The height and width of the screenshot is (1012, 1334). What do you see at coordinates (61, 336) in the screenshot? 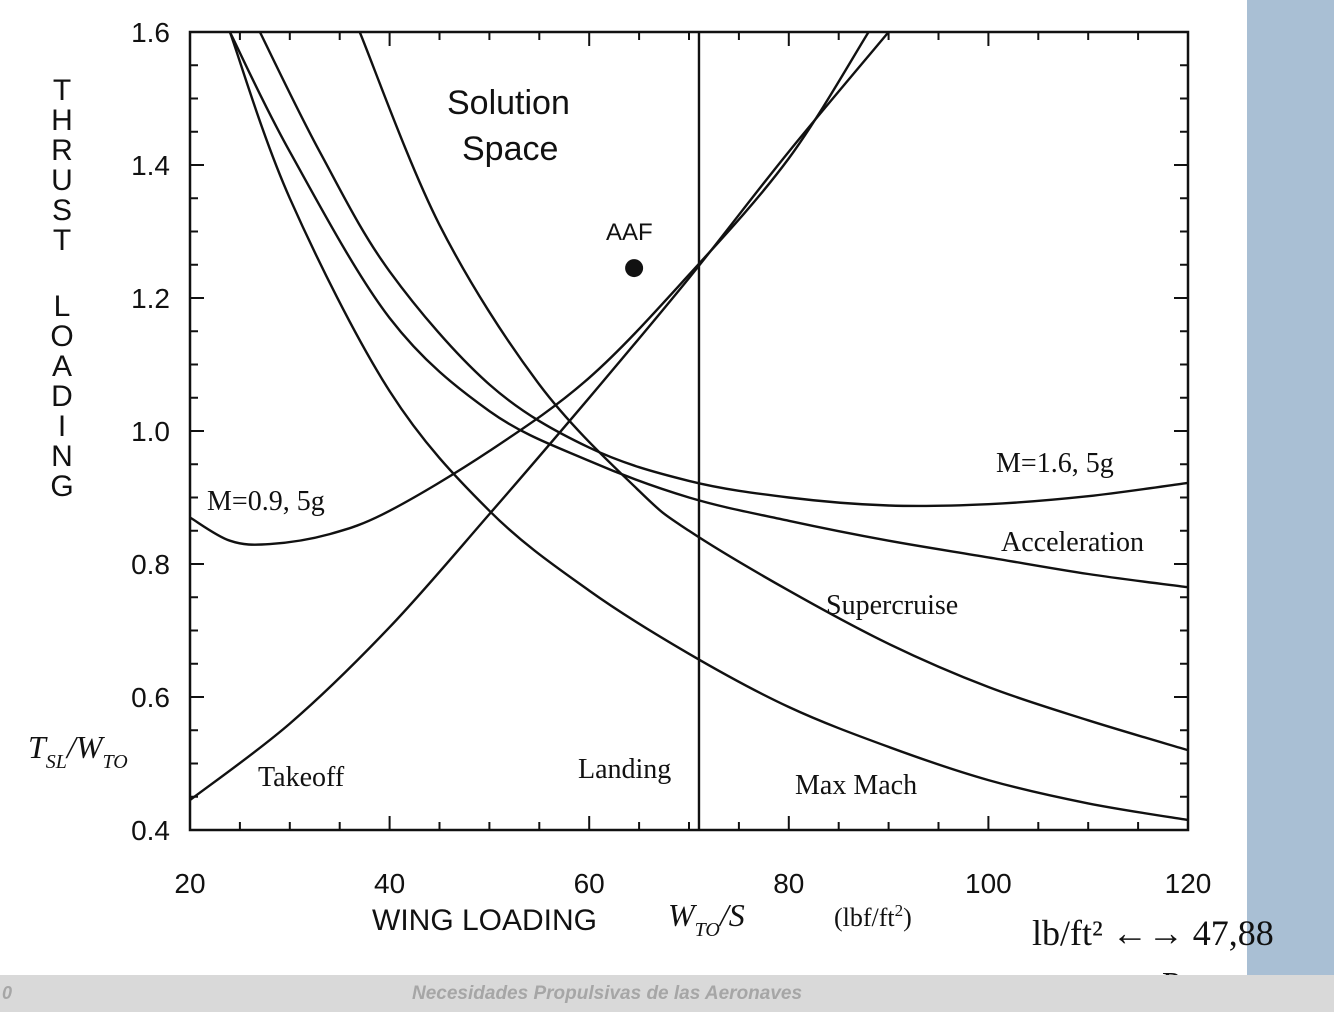
I see `y-axis-title-letter: O` at bounding box center [61, 336].